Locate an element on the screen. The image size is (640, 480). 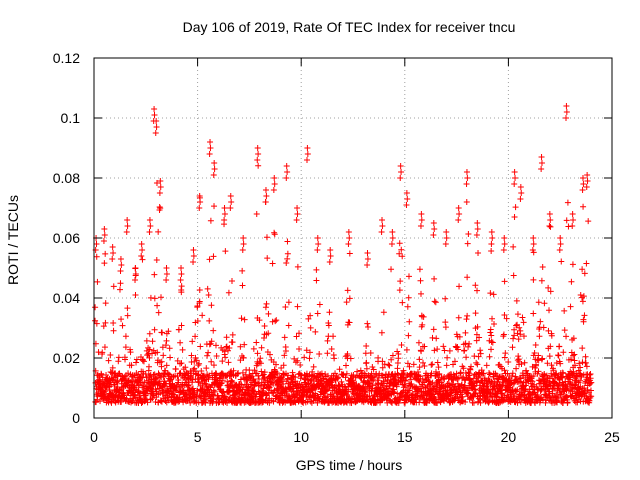
x-axis-label: GPS time / hours is located at coordinates (349, 465).